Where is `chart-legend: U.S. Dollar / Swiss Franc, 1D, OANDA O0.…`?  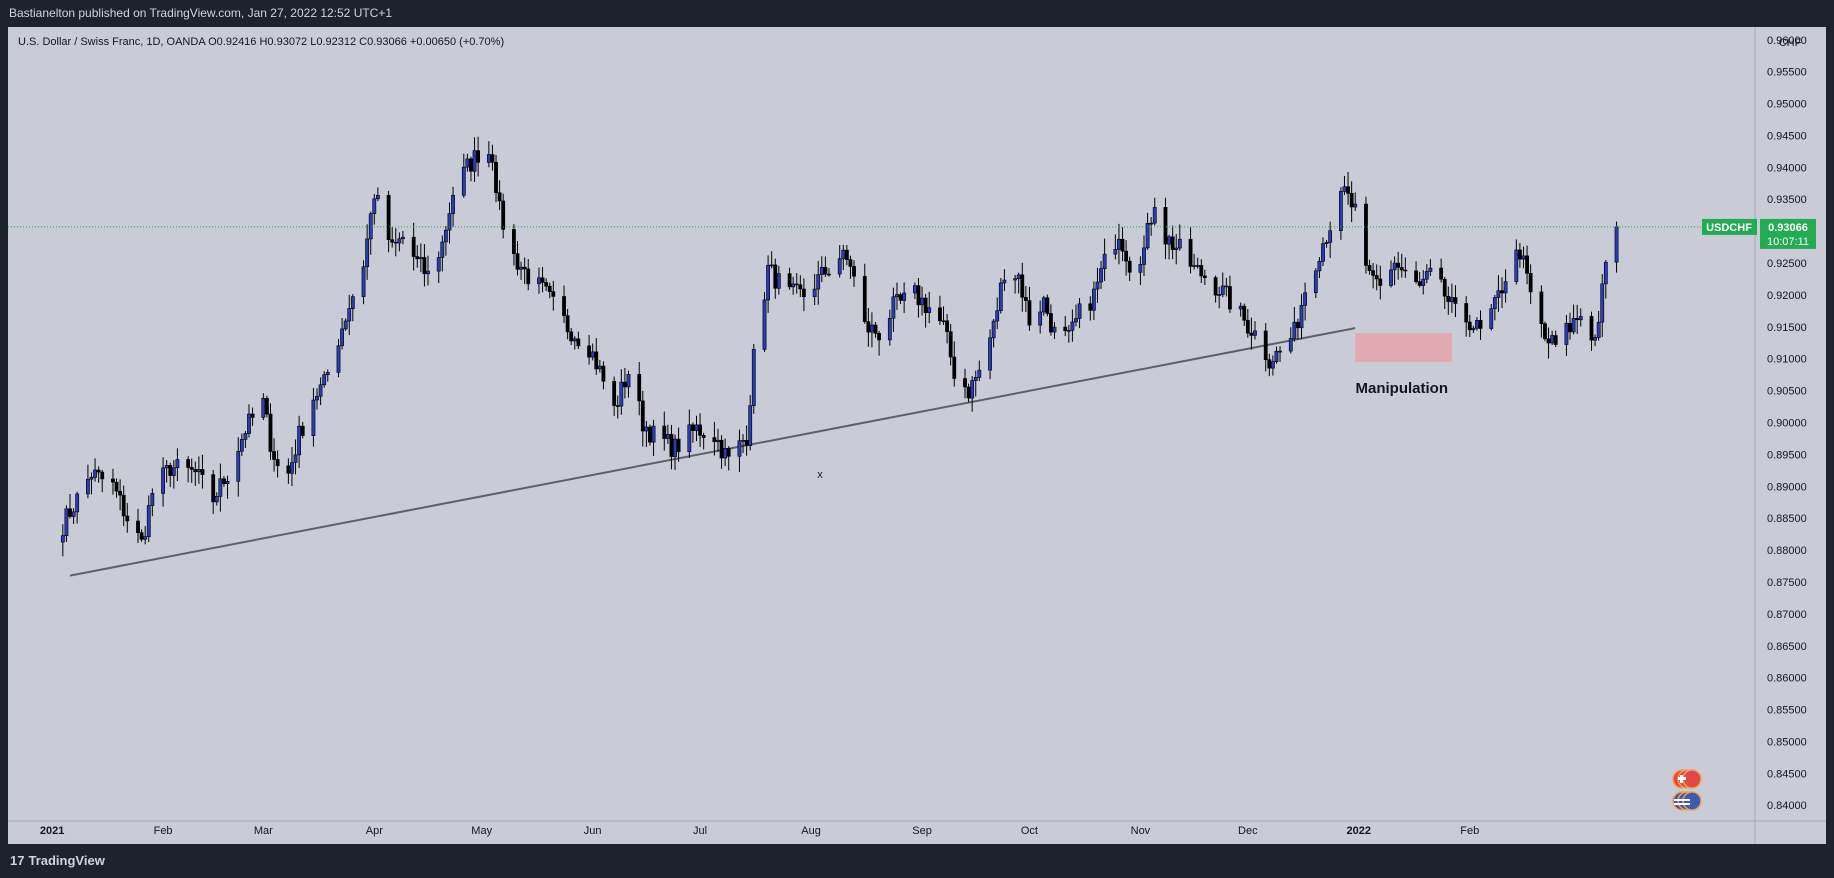 chart-legend: U.S. Dollar / Swiss Franc, 1D, OANDA O0.… is located at coordinates (261, 42).